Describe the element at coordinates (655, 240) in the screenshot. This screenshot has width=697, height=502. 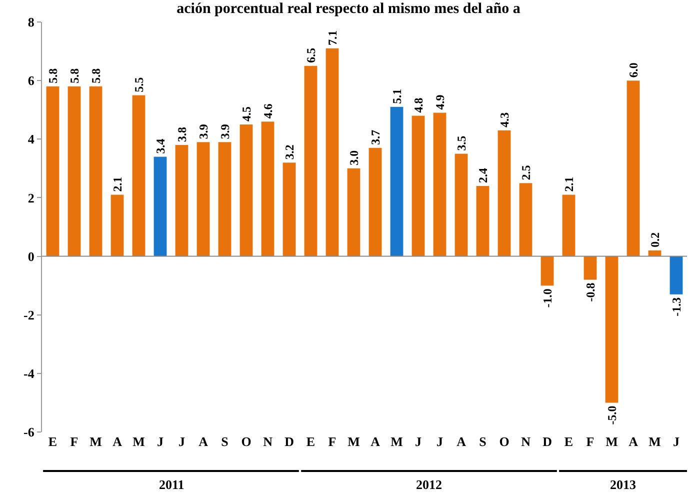
I see `data-label: 0.2` at that location.